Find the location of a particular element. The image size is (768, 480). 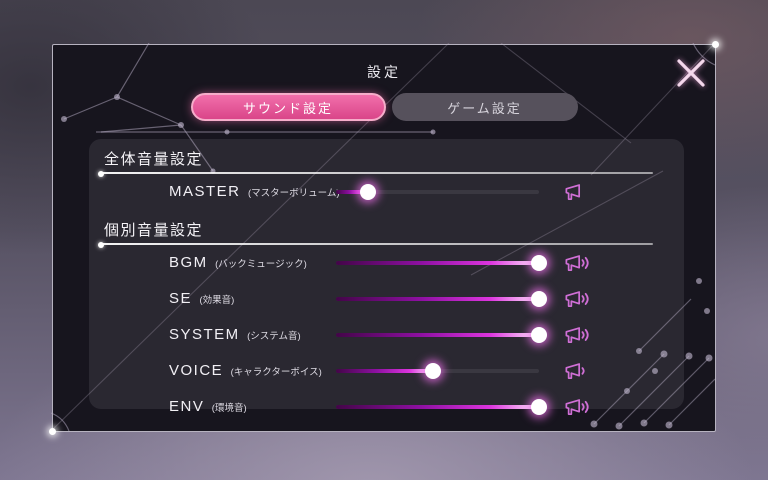

volume-row-voice: VOICE (キャラクターボイス) is located at coordinates (386, 371).